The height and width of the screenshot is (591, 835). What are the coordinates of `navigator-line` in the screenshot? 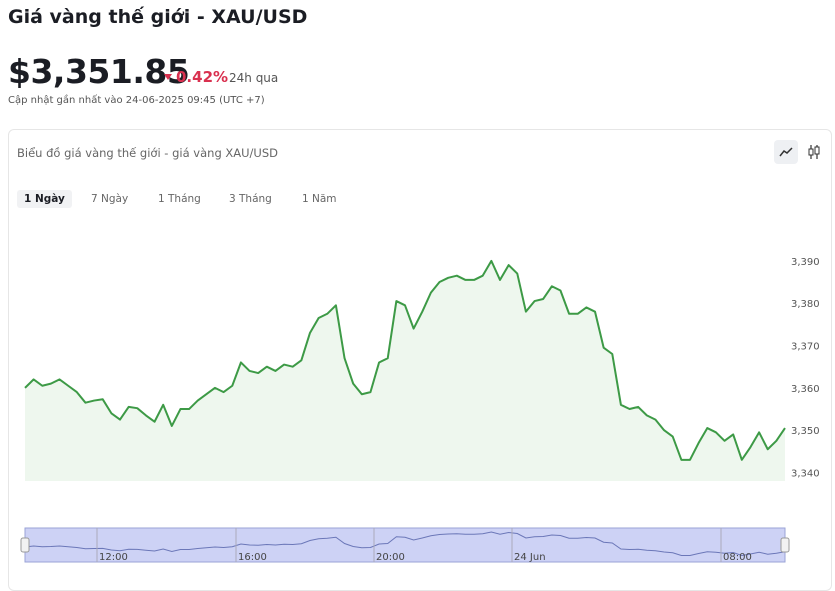 It's located at (405, 544).